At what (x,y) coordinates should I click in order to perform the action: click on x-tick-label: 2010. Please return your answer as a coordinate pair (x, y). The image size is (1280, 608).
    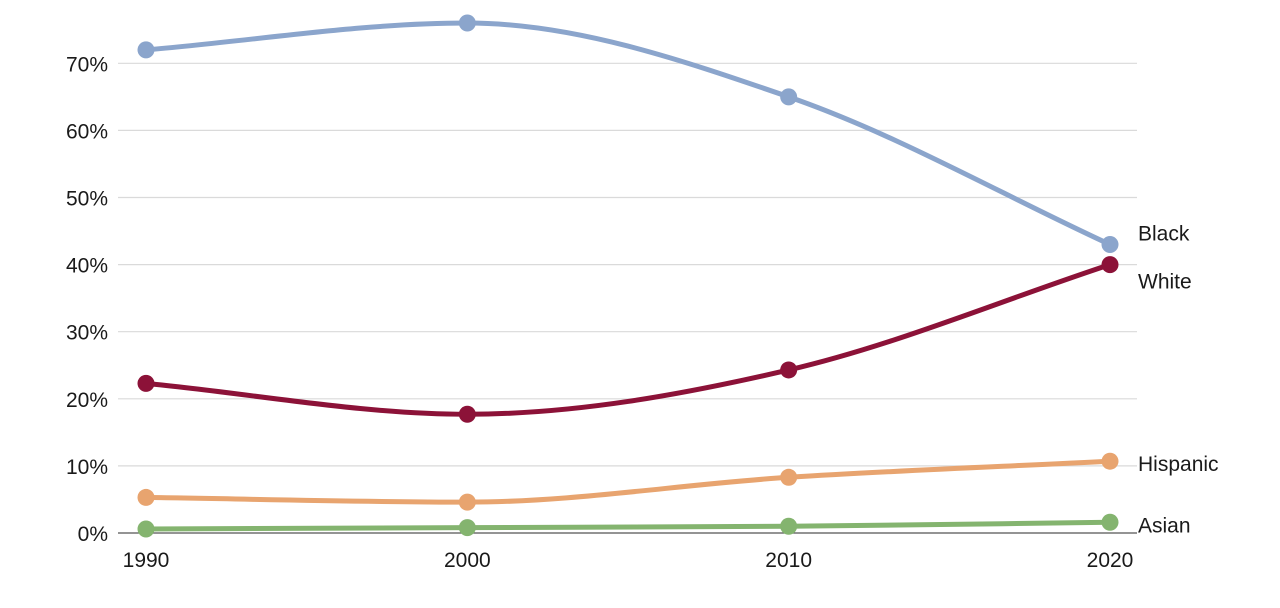
    Looking at the image, I should click on (788, 560).